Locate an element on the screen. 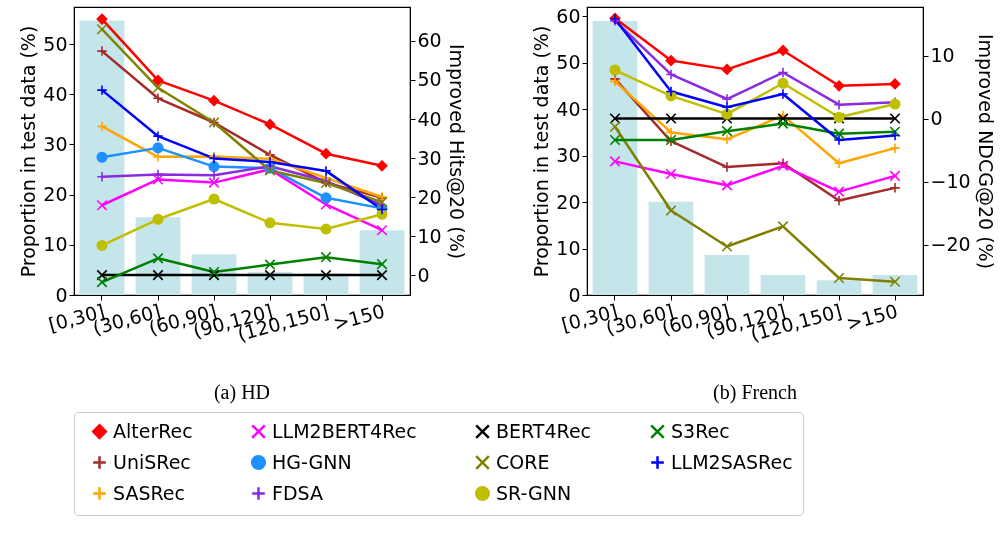 This screenshot has width=1003, height=544. legend-label: AlterRec is located at coordinates (153, 430).